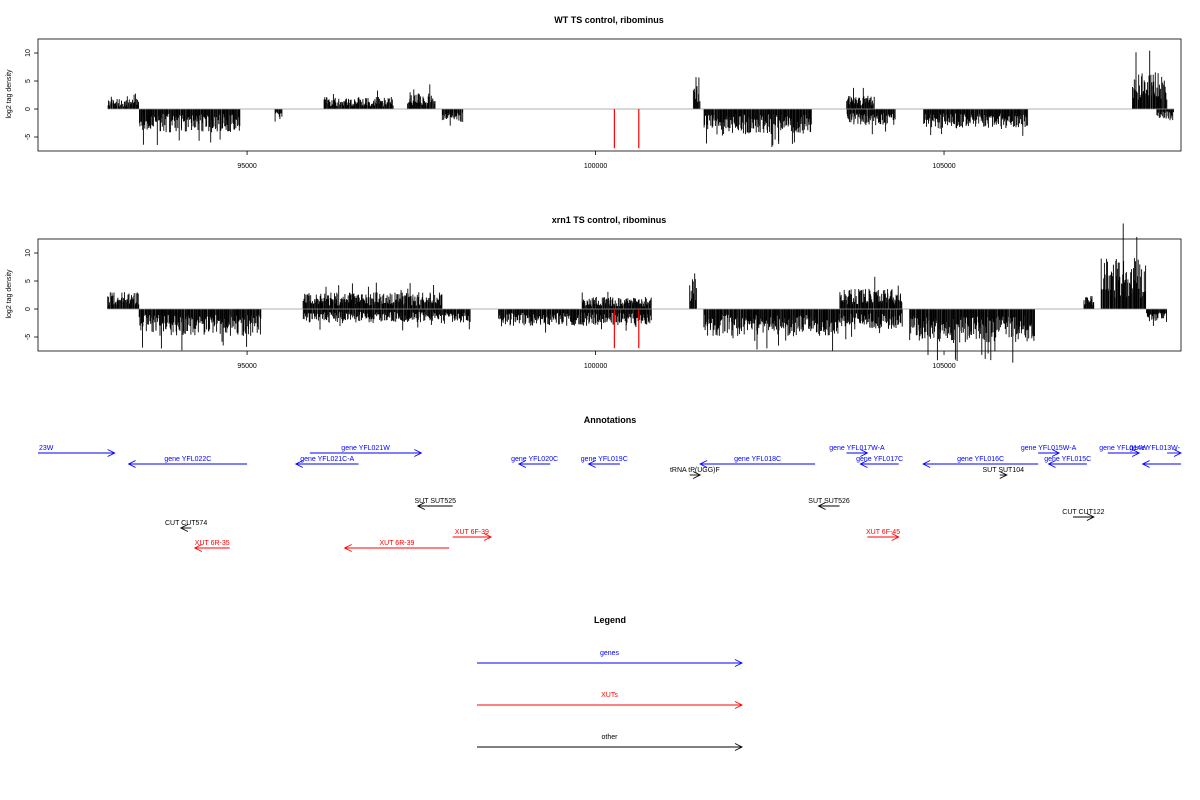  What do you see at coordinates (46, 448) in the screenshot?
I see `feature-label: 23W` at bounding box center [46, 448].